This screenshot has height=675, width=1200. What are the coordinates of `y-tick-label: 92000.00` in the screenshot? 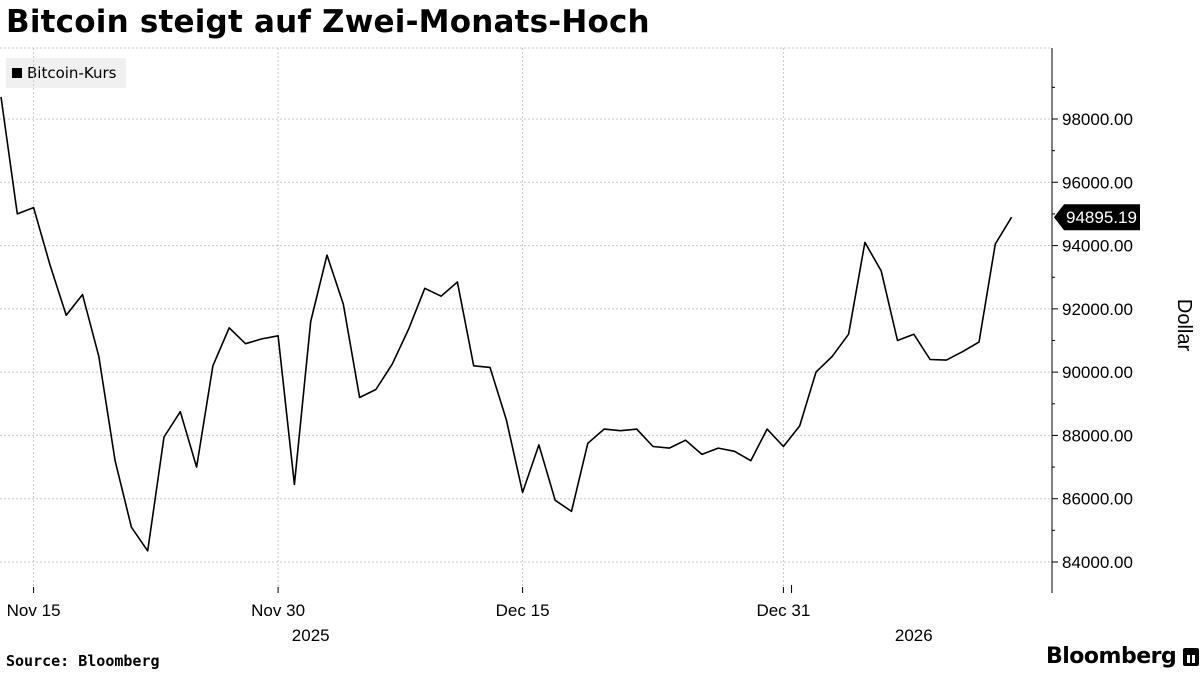 It's located at (1097, 309).